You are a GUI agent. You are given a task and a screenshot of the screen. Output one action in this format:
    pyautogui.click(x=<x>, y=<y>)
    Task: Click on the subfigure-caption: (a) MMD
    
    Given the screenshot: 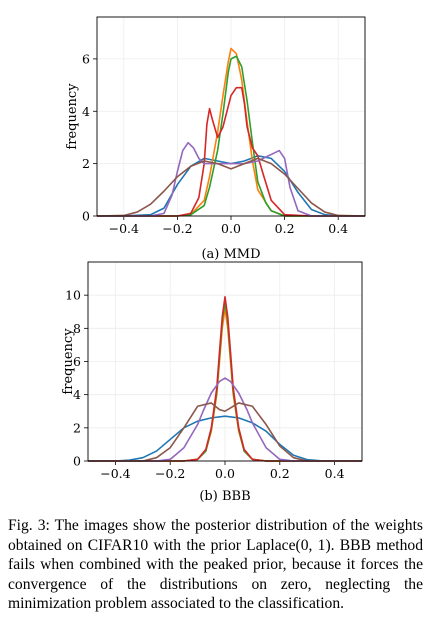 What is the action you would take?
    pyautogui.click(x=230, y=254)
    